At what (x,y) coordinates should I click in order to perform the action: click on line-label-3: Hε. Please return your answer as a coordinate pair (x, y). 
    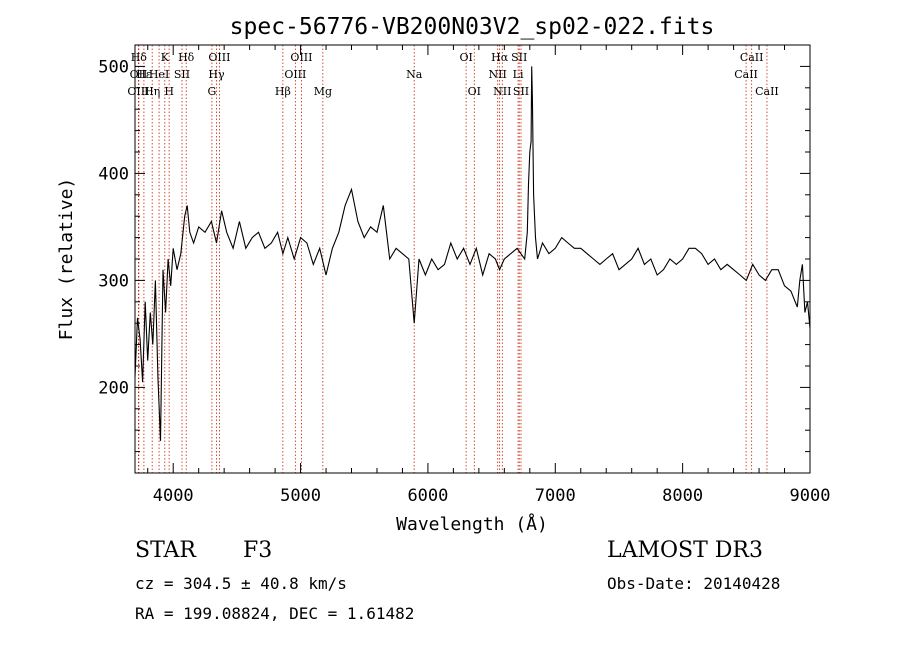
    Looking at the image, I should click on (144, 74).